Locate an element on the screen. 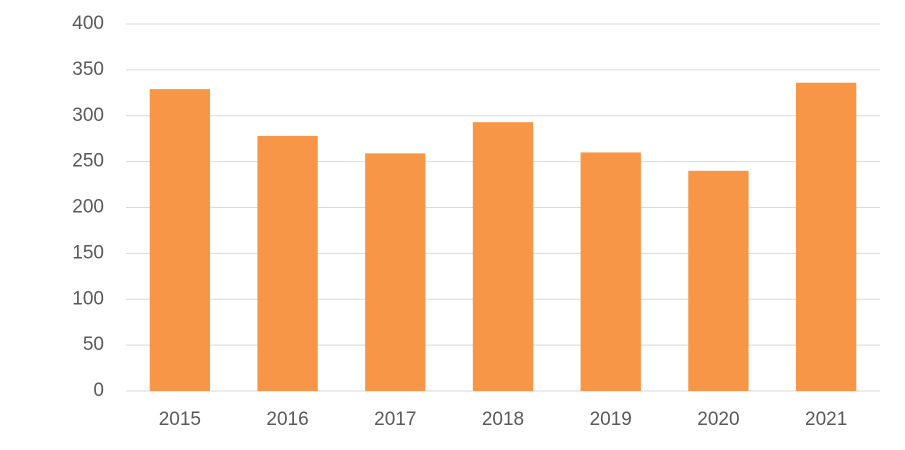 Image resolution: width=905 pixels, height=450 pixels. x-tick-label: 2020 is located at coordinates (718, 419).